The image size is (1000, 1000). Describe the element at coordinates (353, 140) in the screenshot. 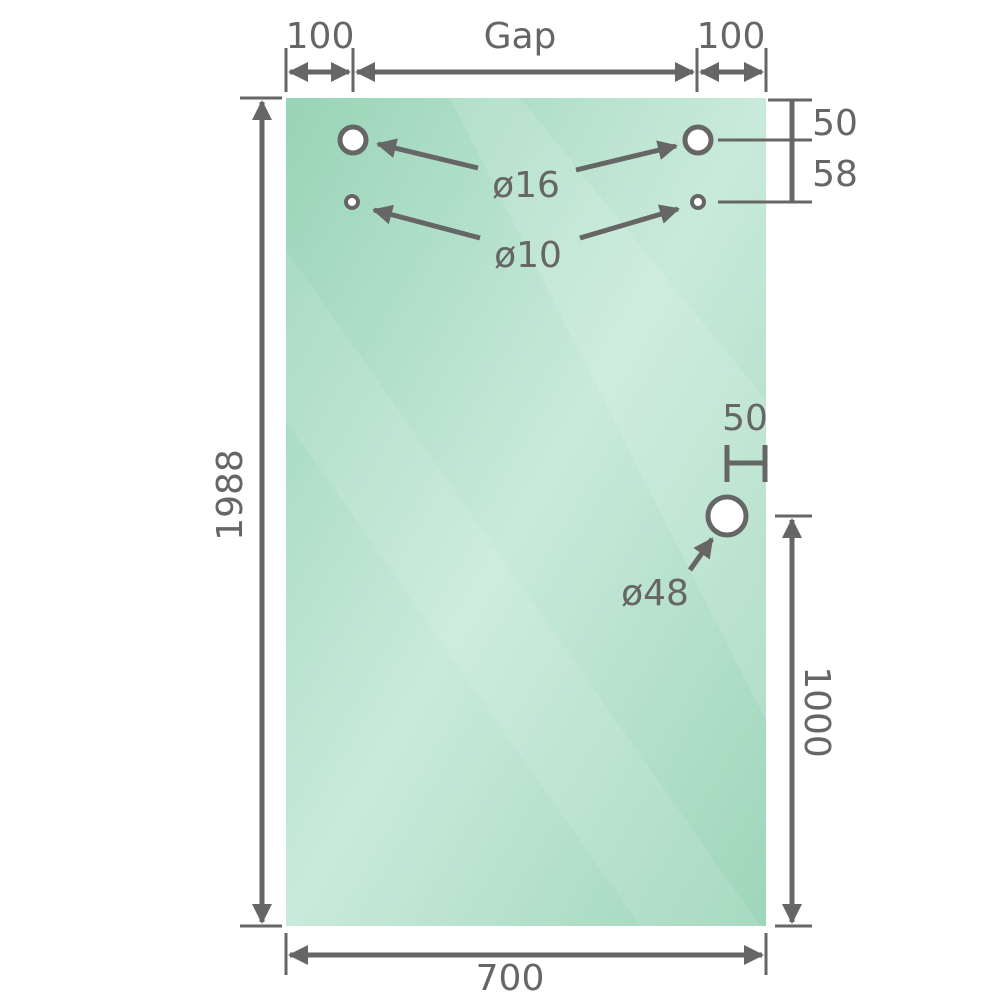

I see `hole-16-left` at that location.